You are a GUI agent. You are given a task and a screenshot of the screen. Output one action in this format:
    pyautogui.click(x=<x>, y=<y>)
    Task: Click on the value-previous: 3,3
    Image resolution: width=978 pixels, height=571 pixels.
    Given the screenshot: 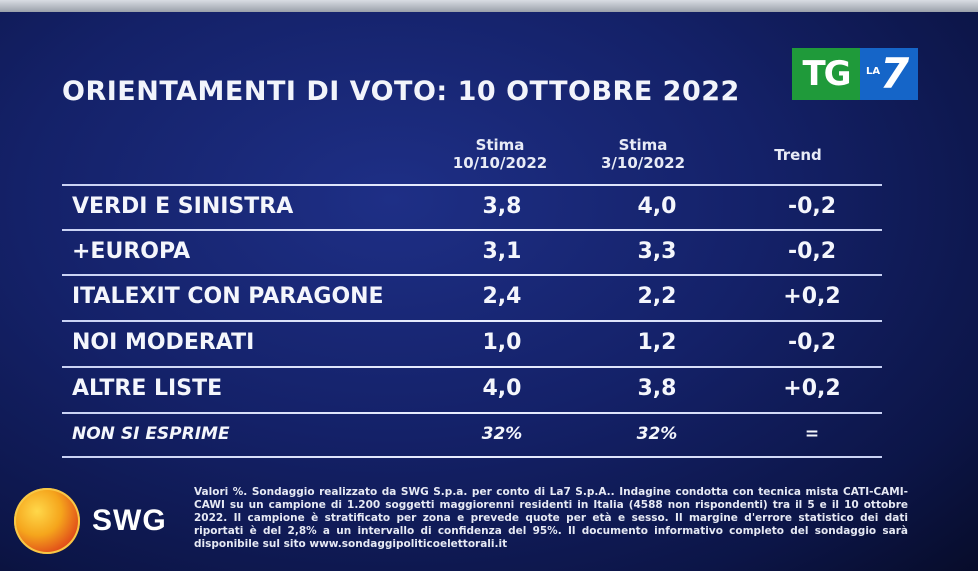 What is the action you would take?
    pyautogui.click(x=657, y=251)
    